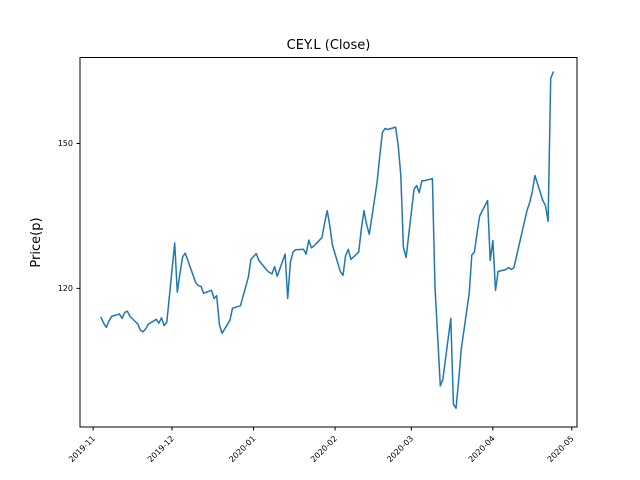  I want to click on x-tick-label: 2019-12, so click(161, 449).